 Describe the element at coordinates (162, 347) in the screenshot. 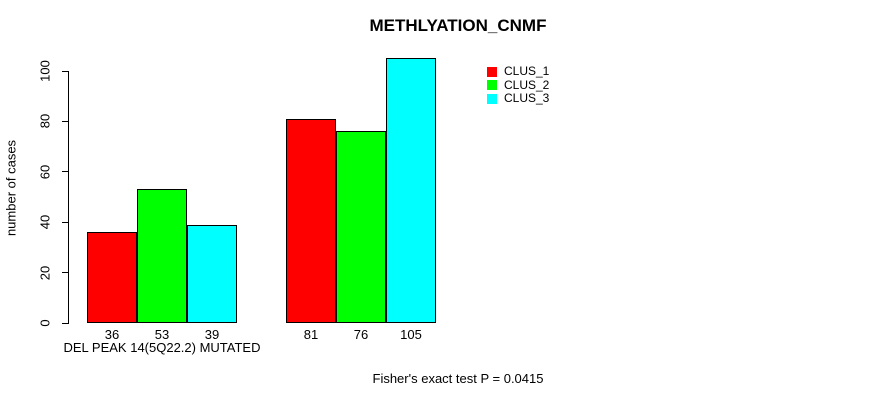

I see `x-axis-group-label: DEL PEAK 14(5Q22.2) MUTATED` at that location.